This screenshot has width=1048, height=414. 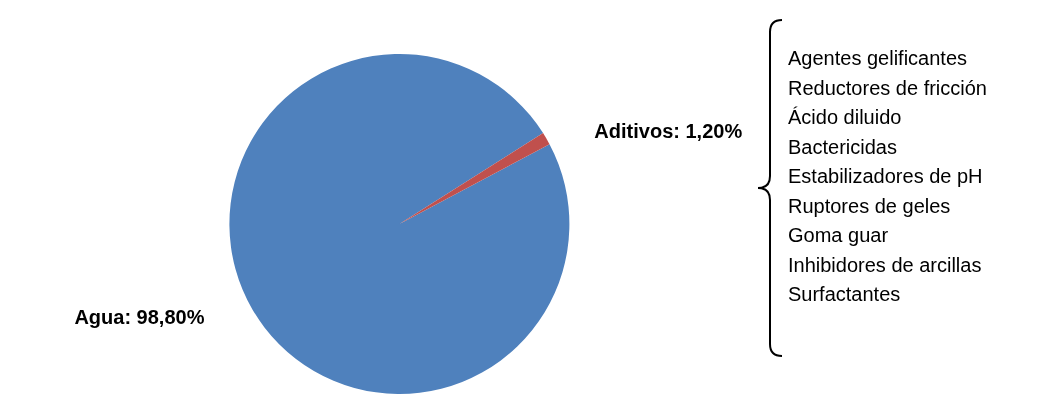 What do you see at coordinates (869, 205) in the screenshot?
I see `text: Ruptores de geles` at bounding box center [869, 205].